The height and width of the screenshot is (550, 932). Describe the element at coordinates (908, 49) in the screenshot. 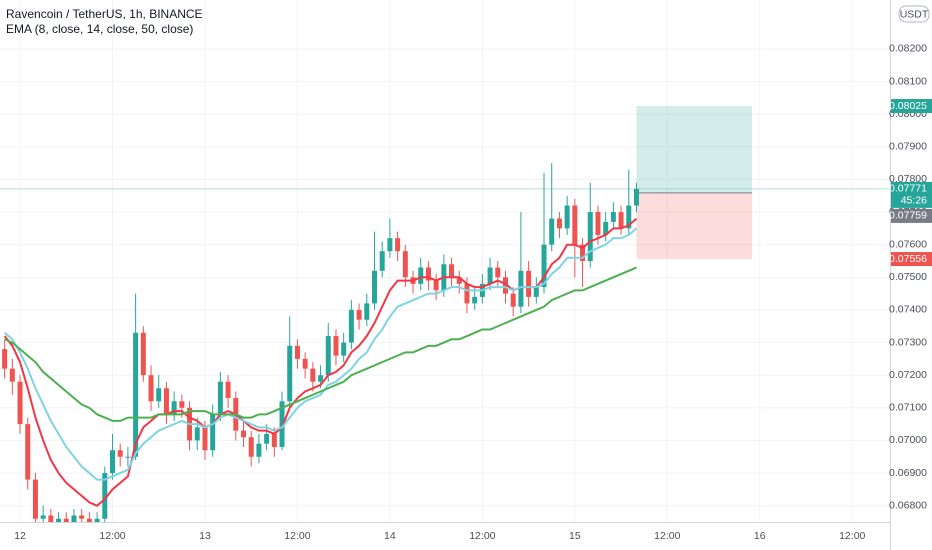

I see `y-tick-label: 0.08200` at that location.